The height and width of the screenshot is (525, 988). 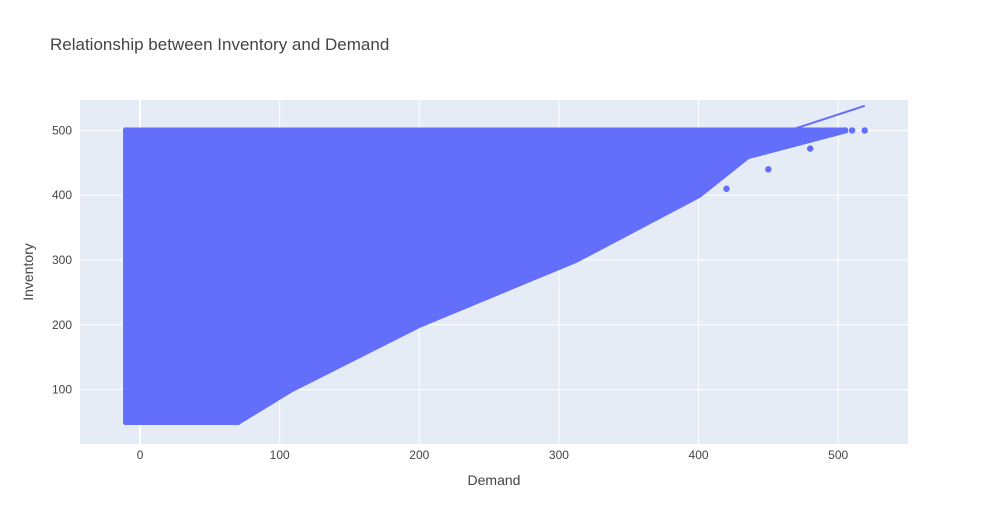 What do you see at coordinates (559, 455) in the screenshot?
I see `x-tick-label: 300` at bounding box center [559, 455].